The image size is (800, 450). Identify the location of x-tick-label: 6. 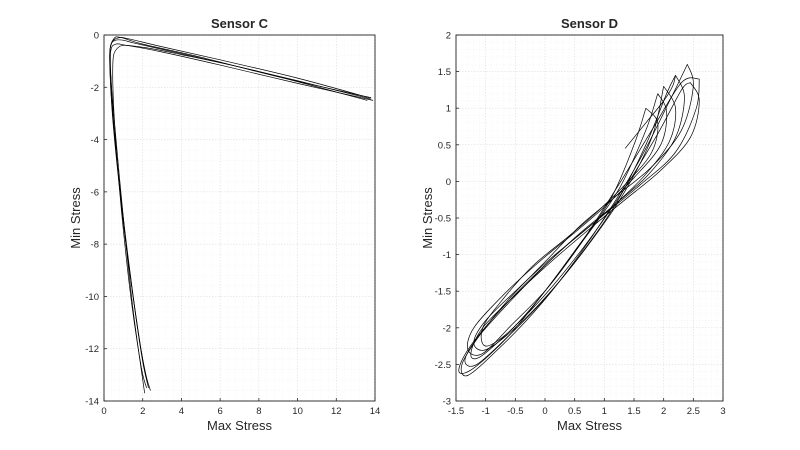
(219, 411).